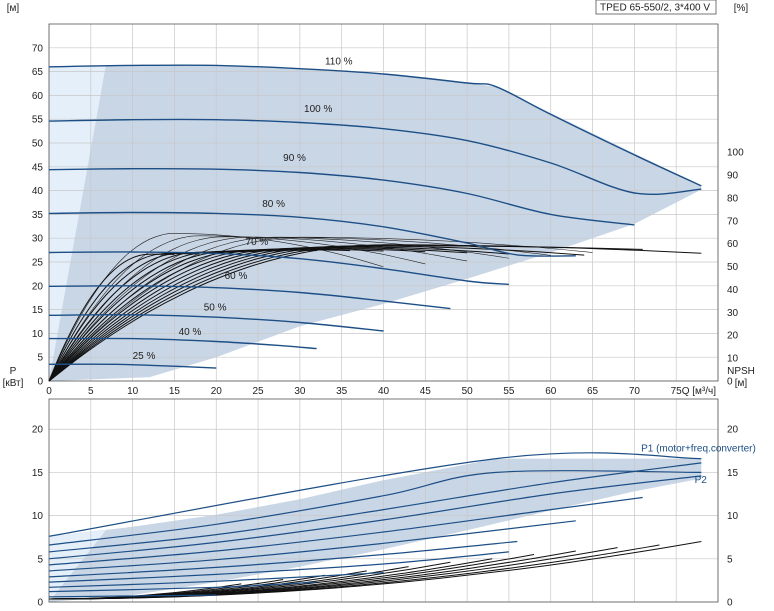 This screenshot has height=611, width=774. I want to click on x-tick-label: 45, so click(426, 391).